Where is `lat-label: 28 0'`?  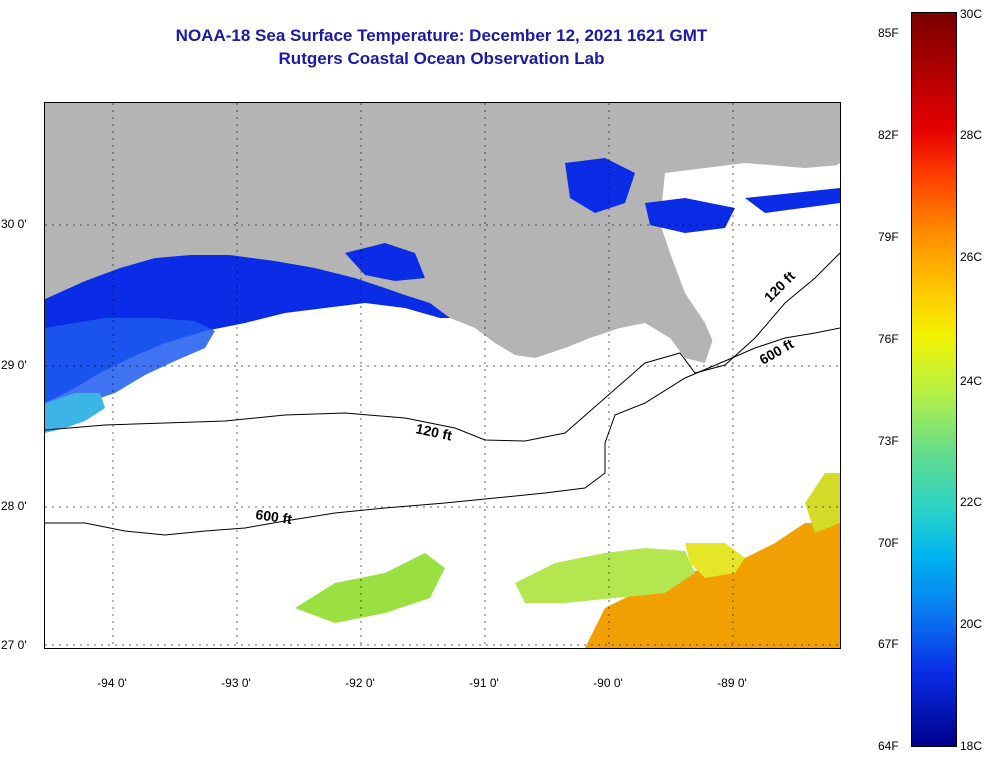
lat-label: 28 0' is located at coordinates (14, 506).